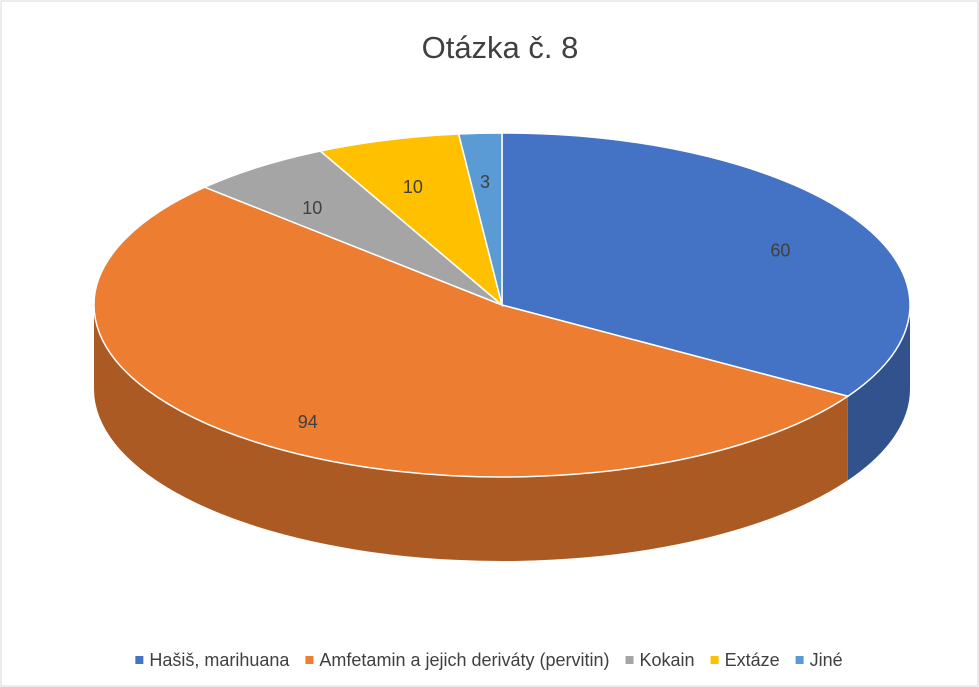  Describe the element at coordinates (826, 660) in the screenshot. I see `legend-label: Jiné` at that location.